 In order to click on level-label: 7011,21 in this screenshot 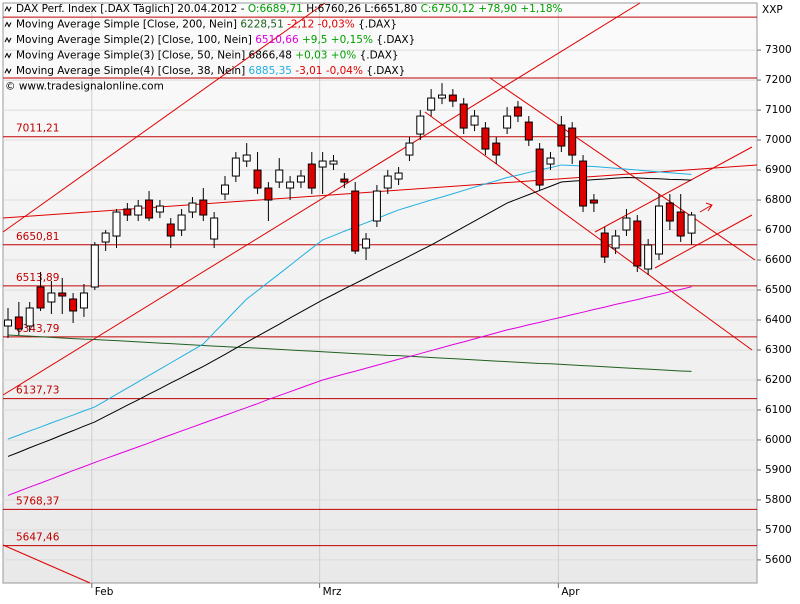, I will do `click(37, 129)`.